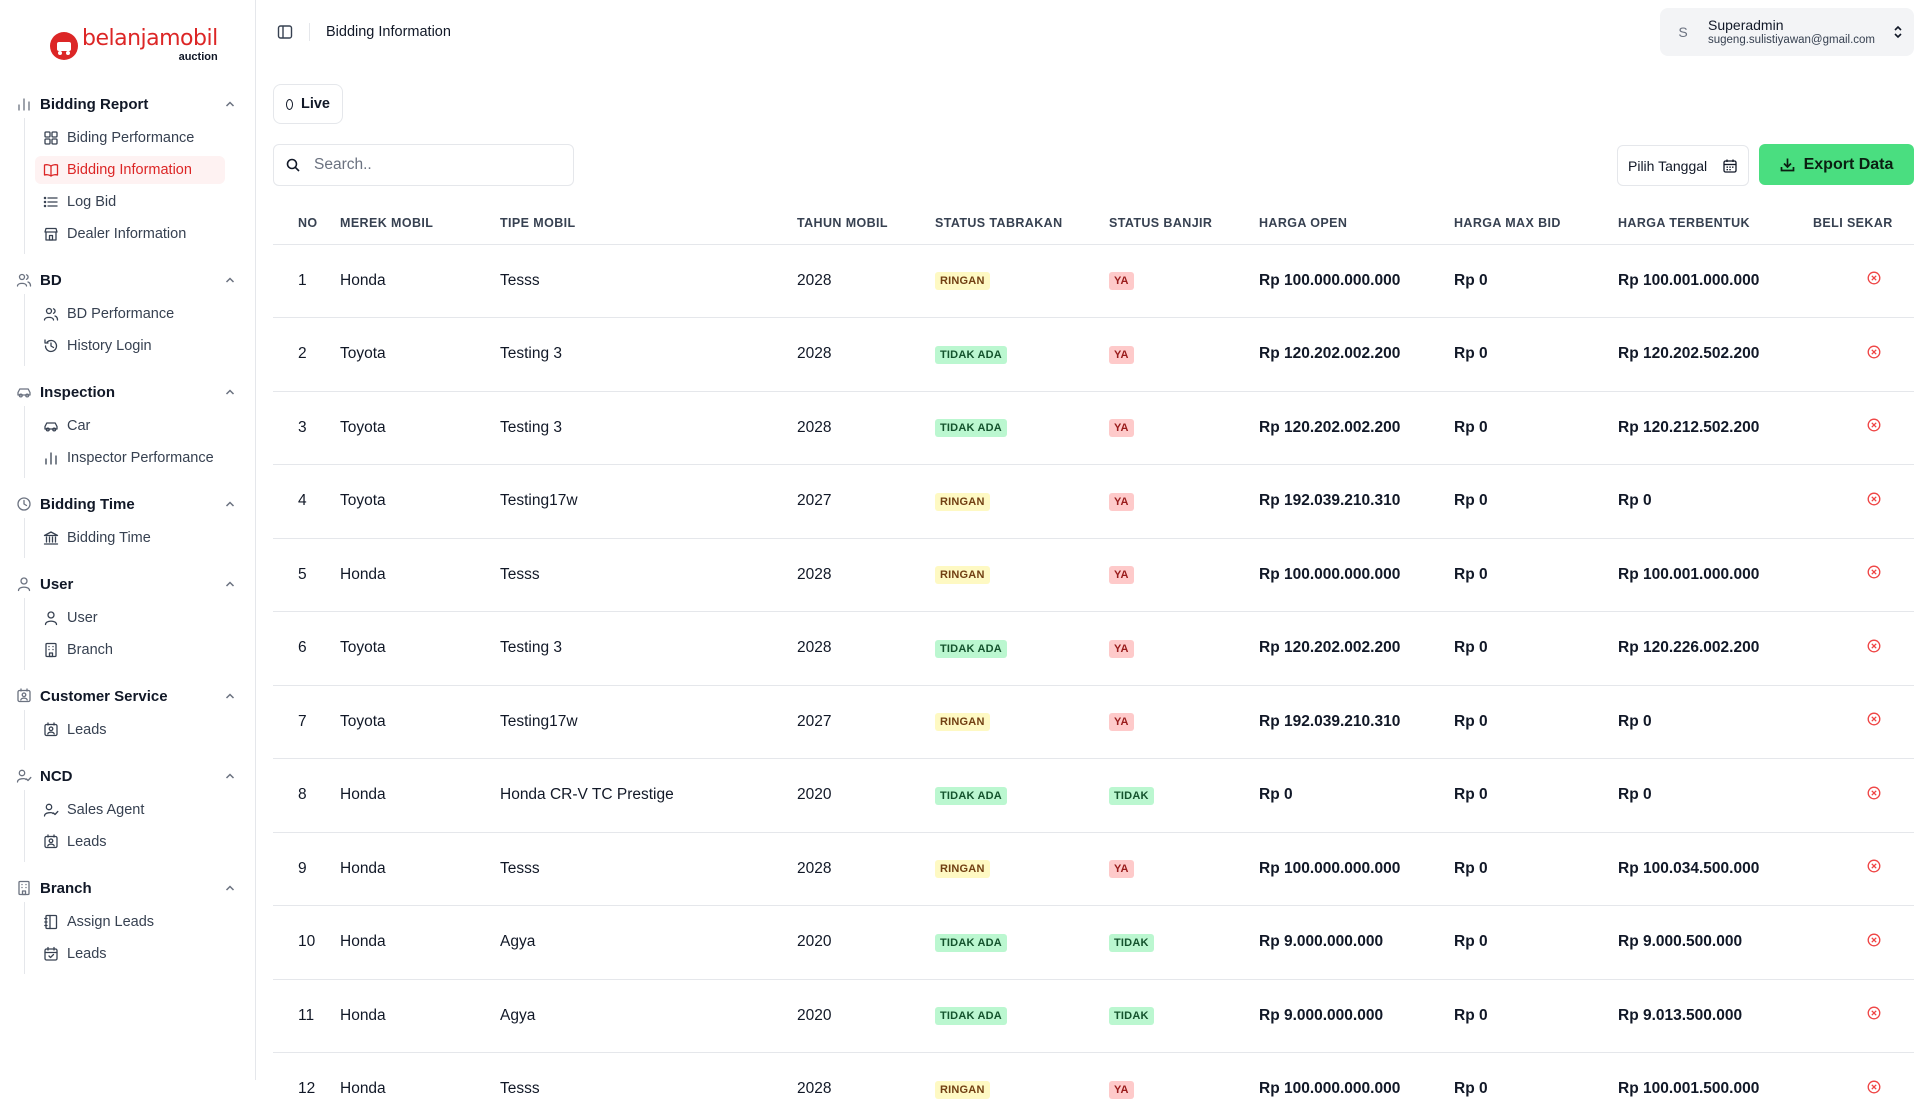  What do you see at coordinates (962, 281) in the screenshot?
I see `status-badge: RINGAN` at bounding box center [962, 281].